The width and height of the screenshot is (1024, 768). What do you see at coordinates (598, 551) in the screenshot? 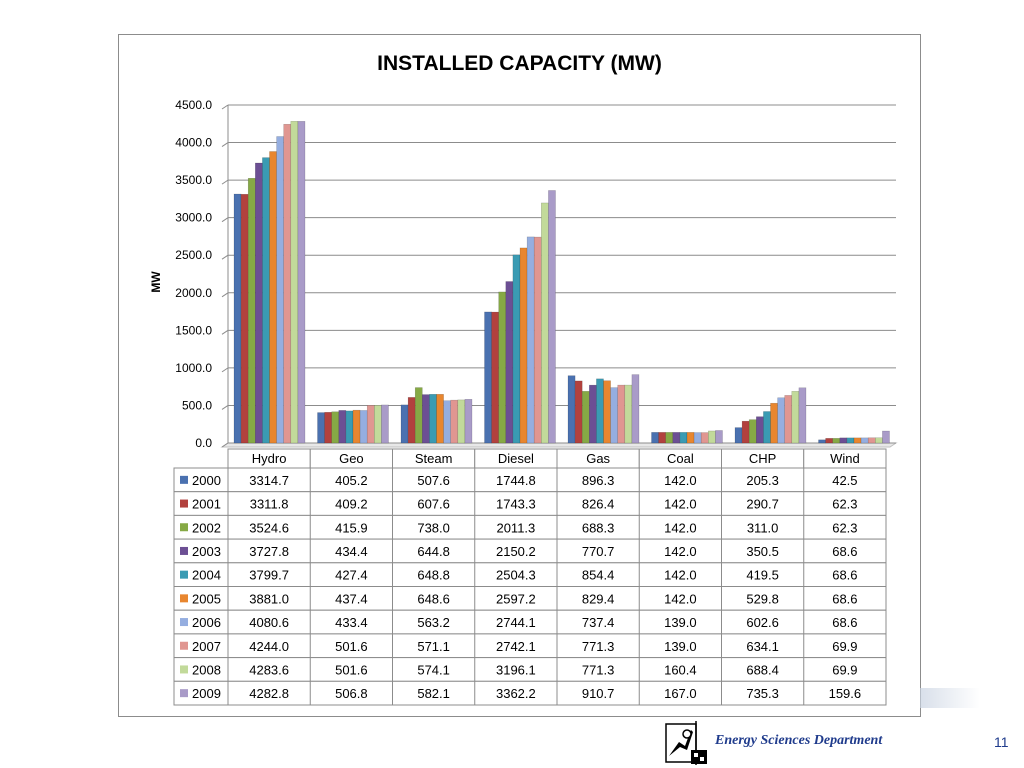
I see `data-label: 770.7` at bounding box center [598, 551].